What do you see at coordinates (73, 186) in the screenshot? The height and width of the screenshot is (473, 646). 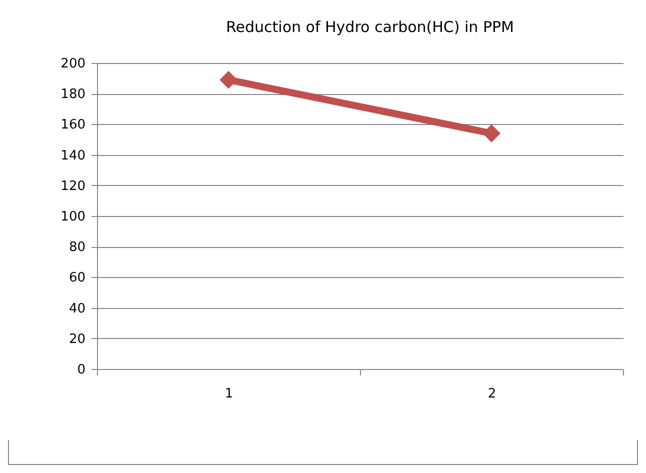 I see `y-tick-label: 120` at bounding box center [73, 186].